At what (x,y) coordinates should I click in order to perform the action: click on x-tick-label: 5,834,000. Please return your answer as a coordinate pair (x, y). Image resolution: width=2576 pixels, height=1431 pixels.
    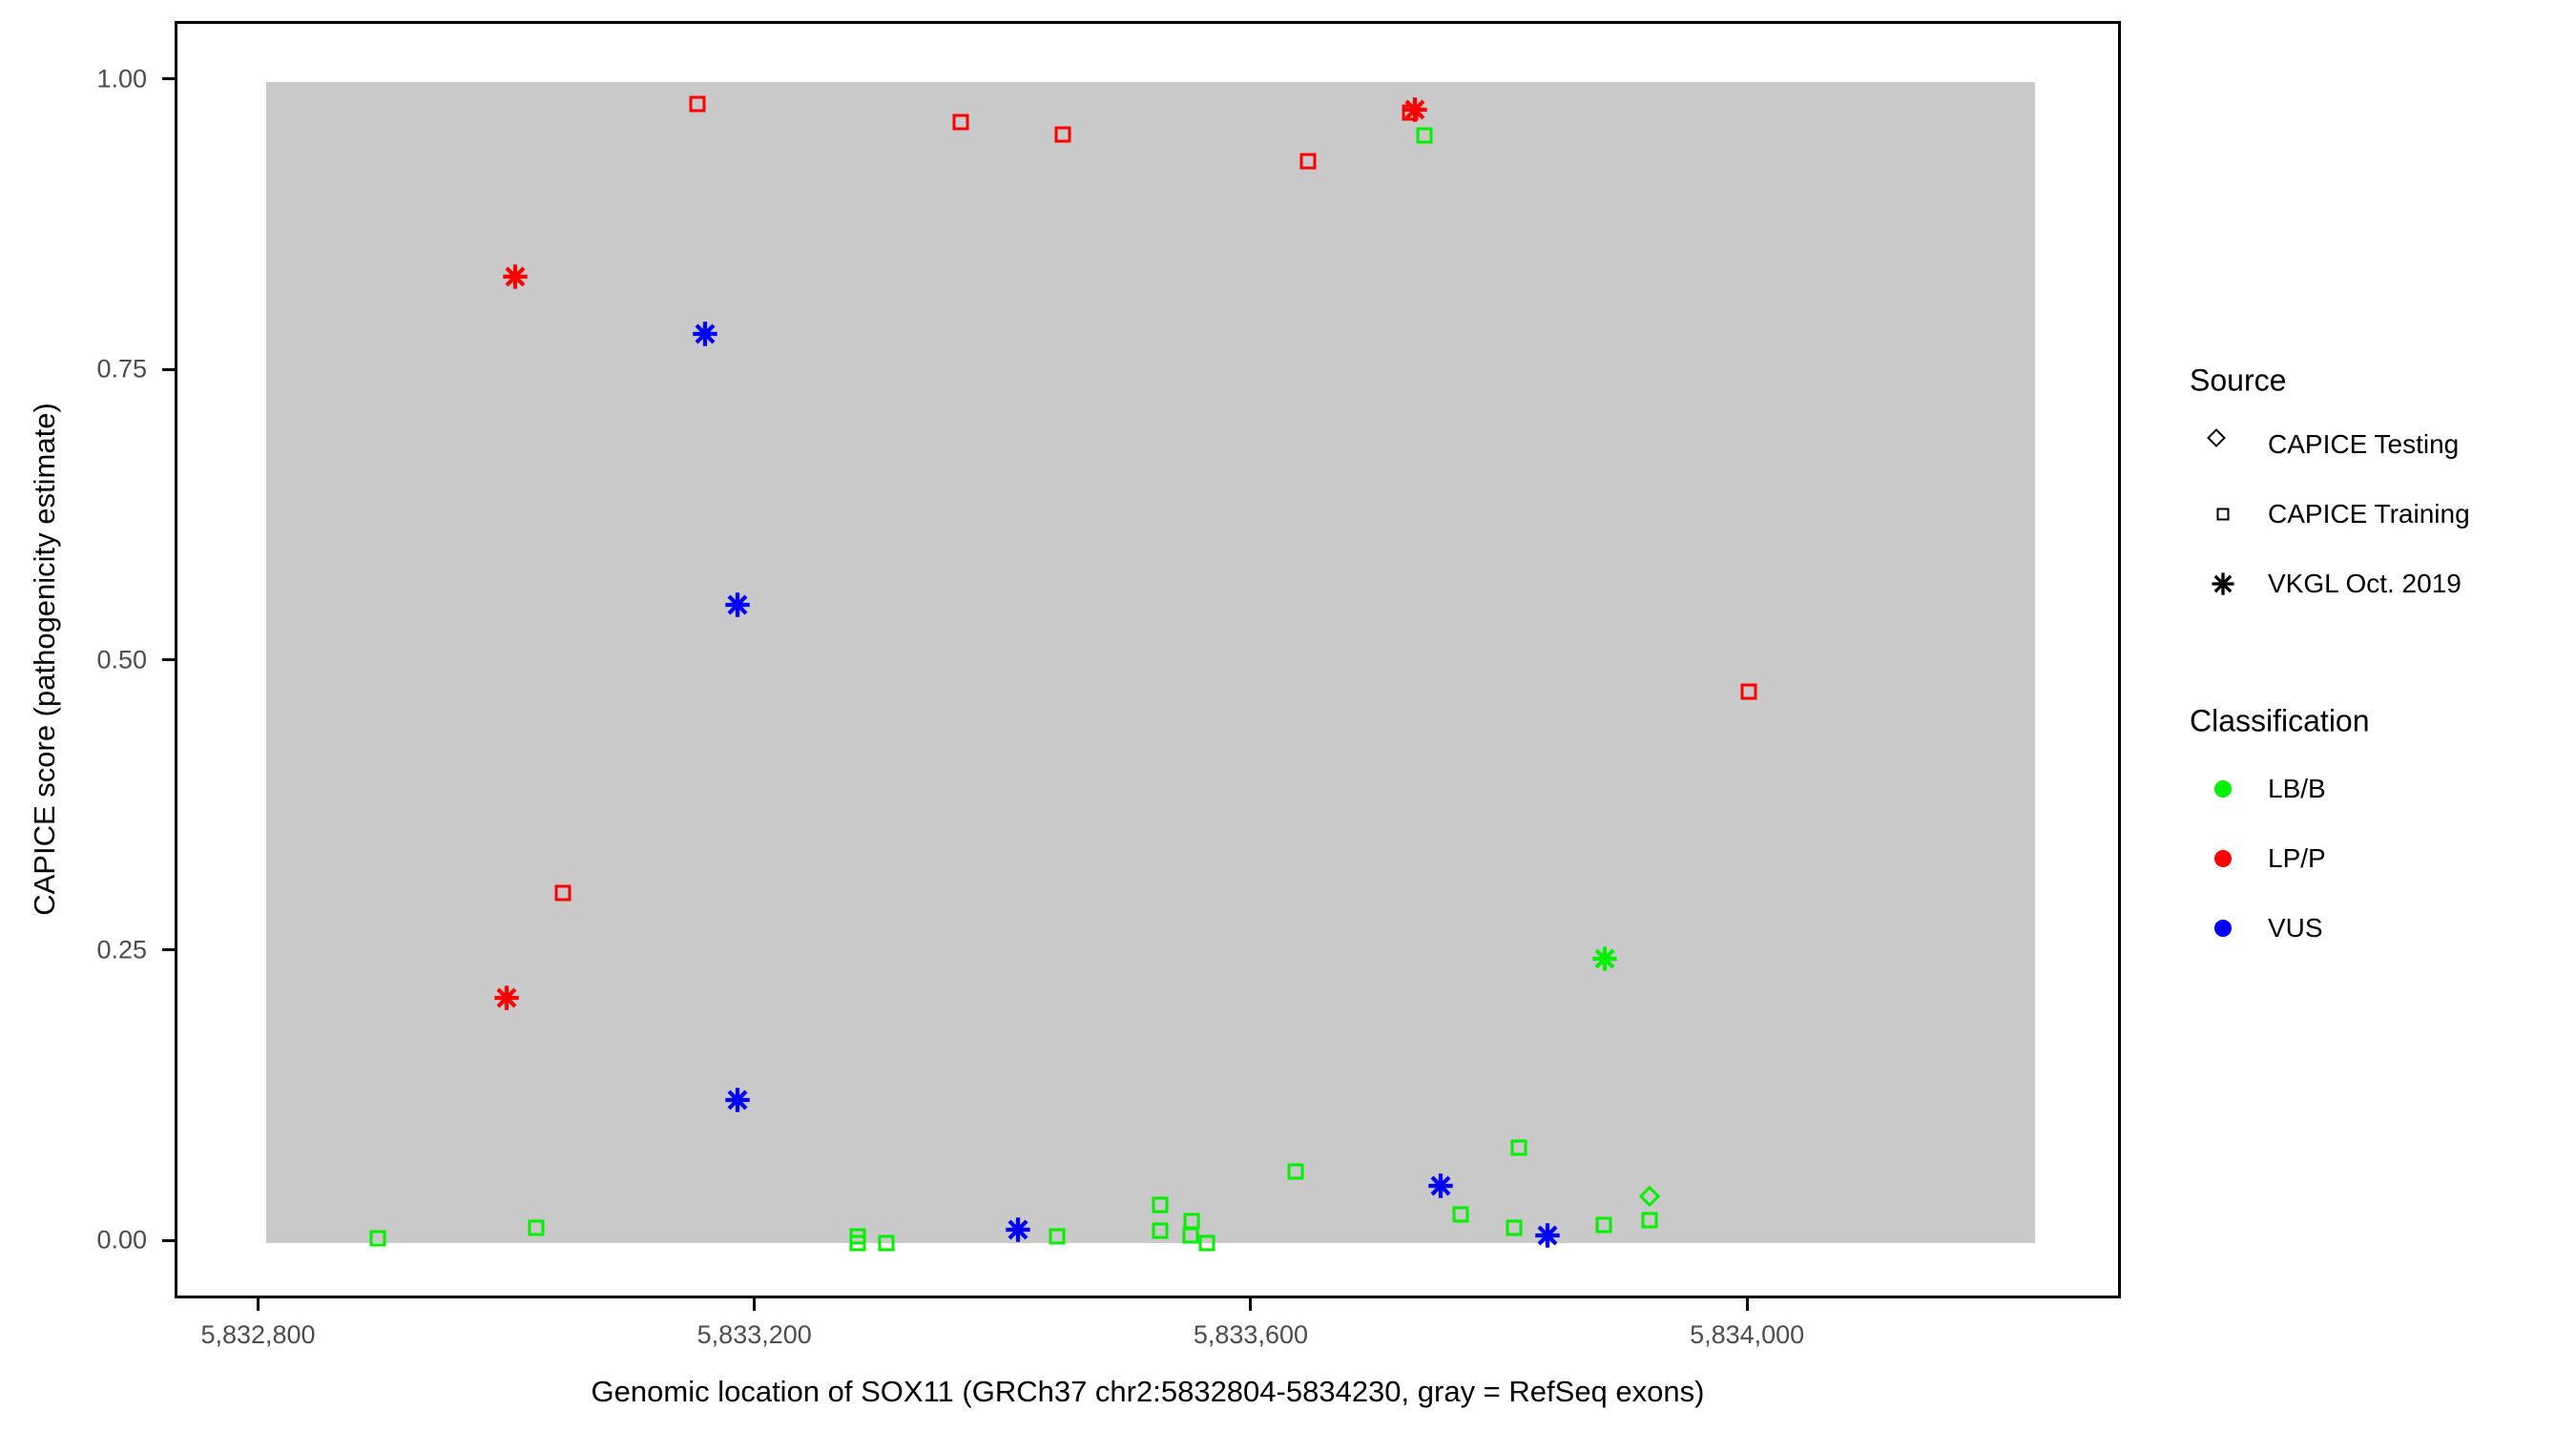
    Looking at the image, I should click on (1747, 1334).